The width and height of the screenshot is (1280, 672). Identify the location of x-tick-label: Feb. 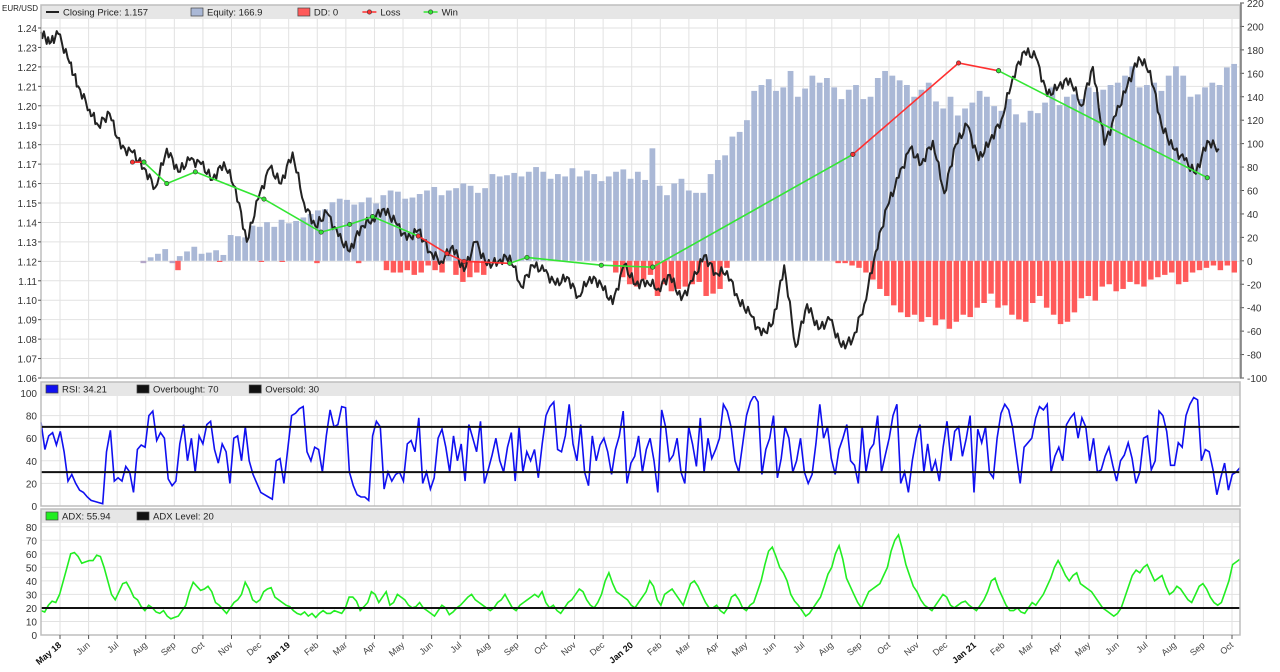
(311, 649).